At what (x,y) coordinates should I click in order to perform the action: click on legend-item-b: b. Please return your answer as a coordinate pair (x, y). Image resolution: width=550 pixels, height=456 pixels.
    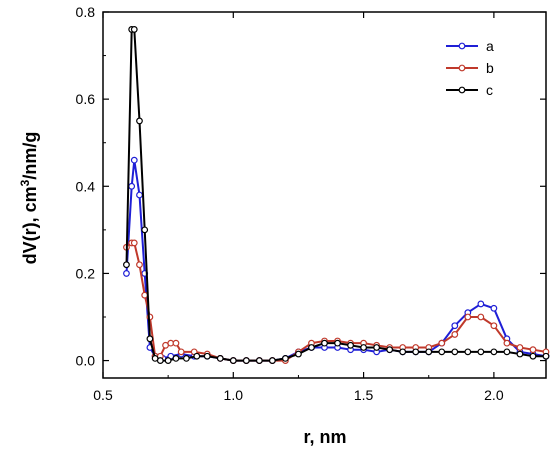
    Looking at the image, I should click on (470, 68).